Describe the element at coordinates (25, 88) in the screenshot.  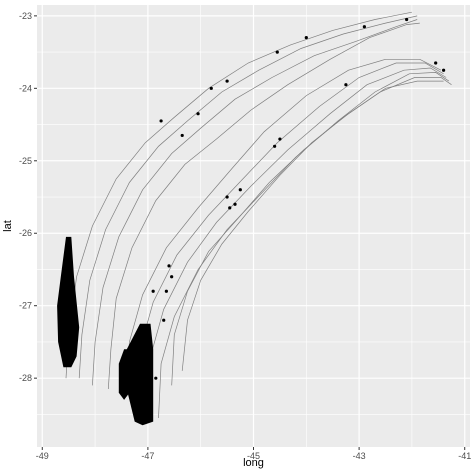
I see `y-tick-label: -24` at that location.